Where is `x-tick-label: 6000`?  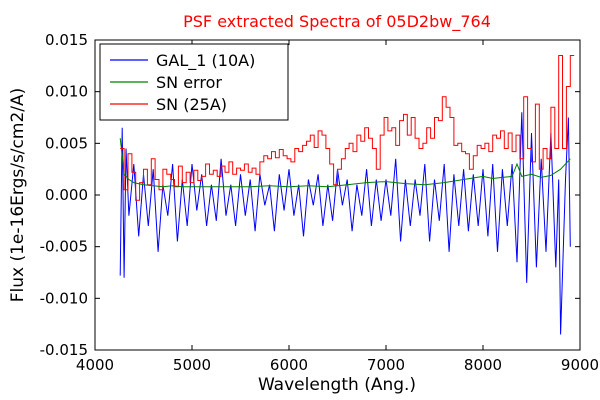 x-tick-label: 6000 is located at coordinates (289, 365).